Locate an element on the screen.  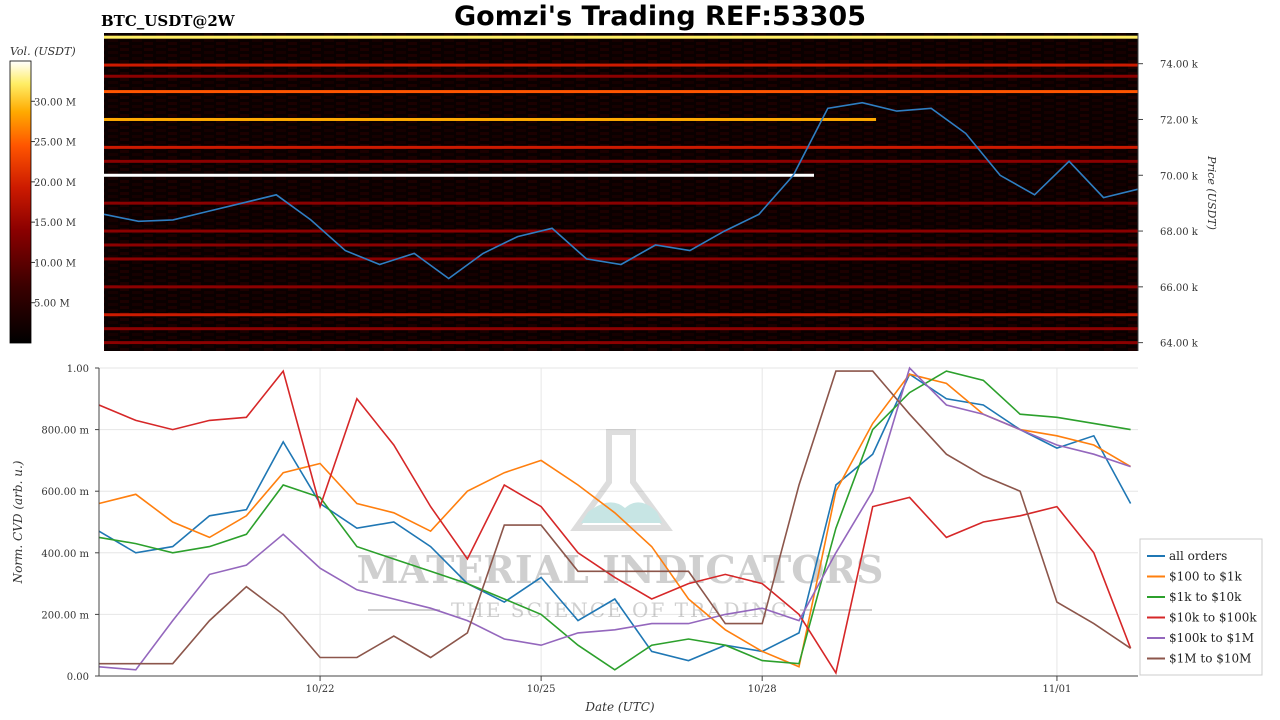
colorbar-tick-label: 15.00 M is located at coordinates (55, 223).